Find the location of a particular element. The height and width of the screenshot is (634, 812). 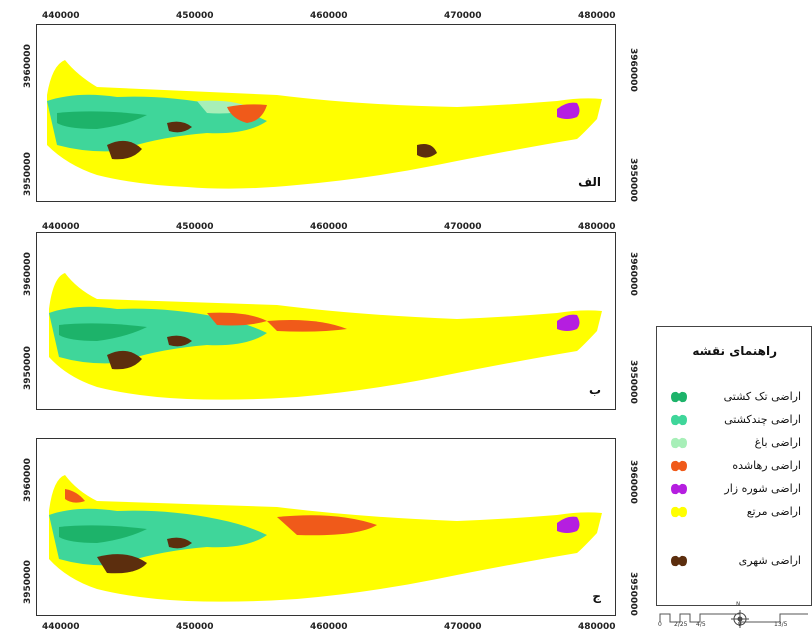

legend-swatch-abandoned is located at coordinates (679, 466).